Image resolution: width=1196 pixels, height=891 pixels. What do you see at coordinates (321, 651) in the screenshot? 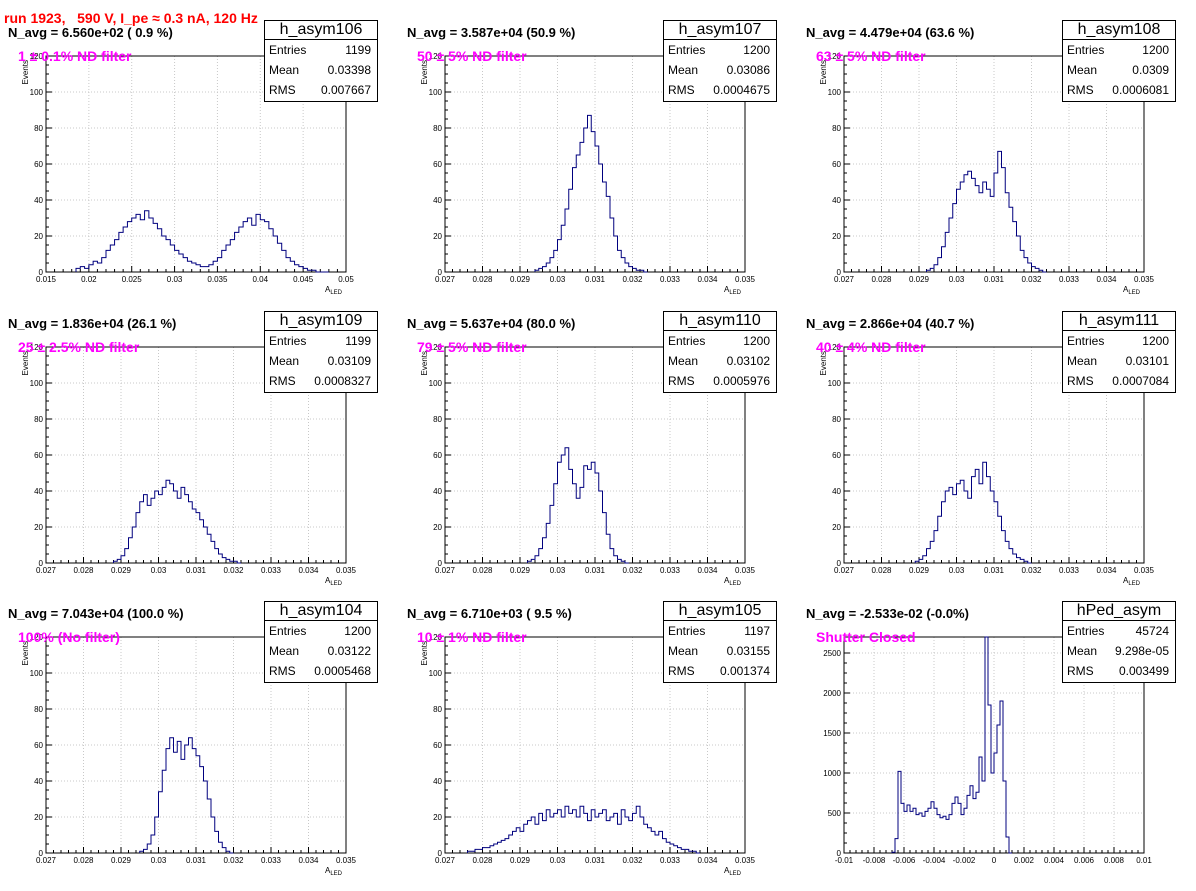
I see `stats-mean-row: Mean 0.03122` at bounding box center [321, 651].